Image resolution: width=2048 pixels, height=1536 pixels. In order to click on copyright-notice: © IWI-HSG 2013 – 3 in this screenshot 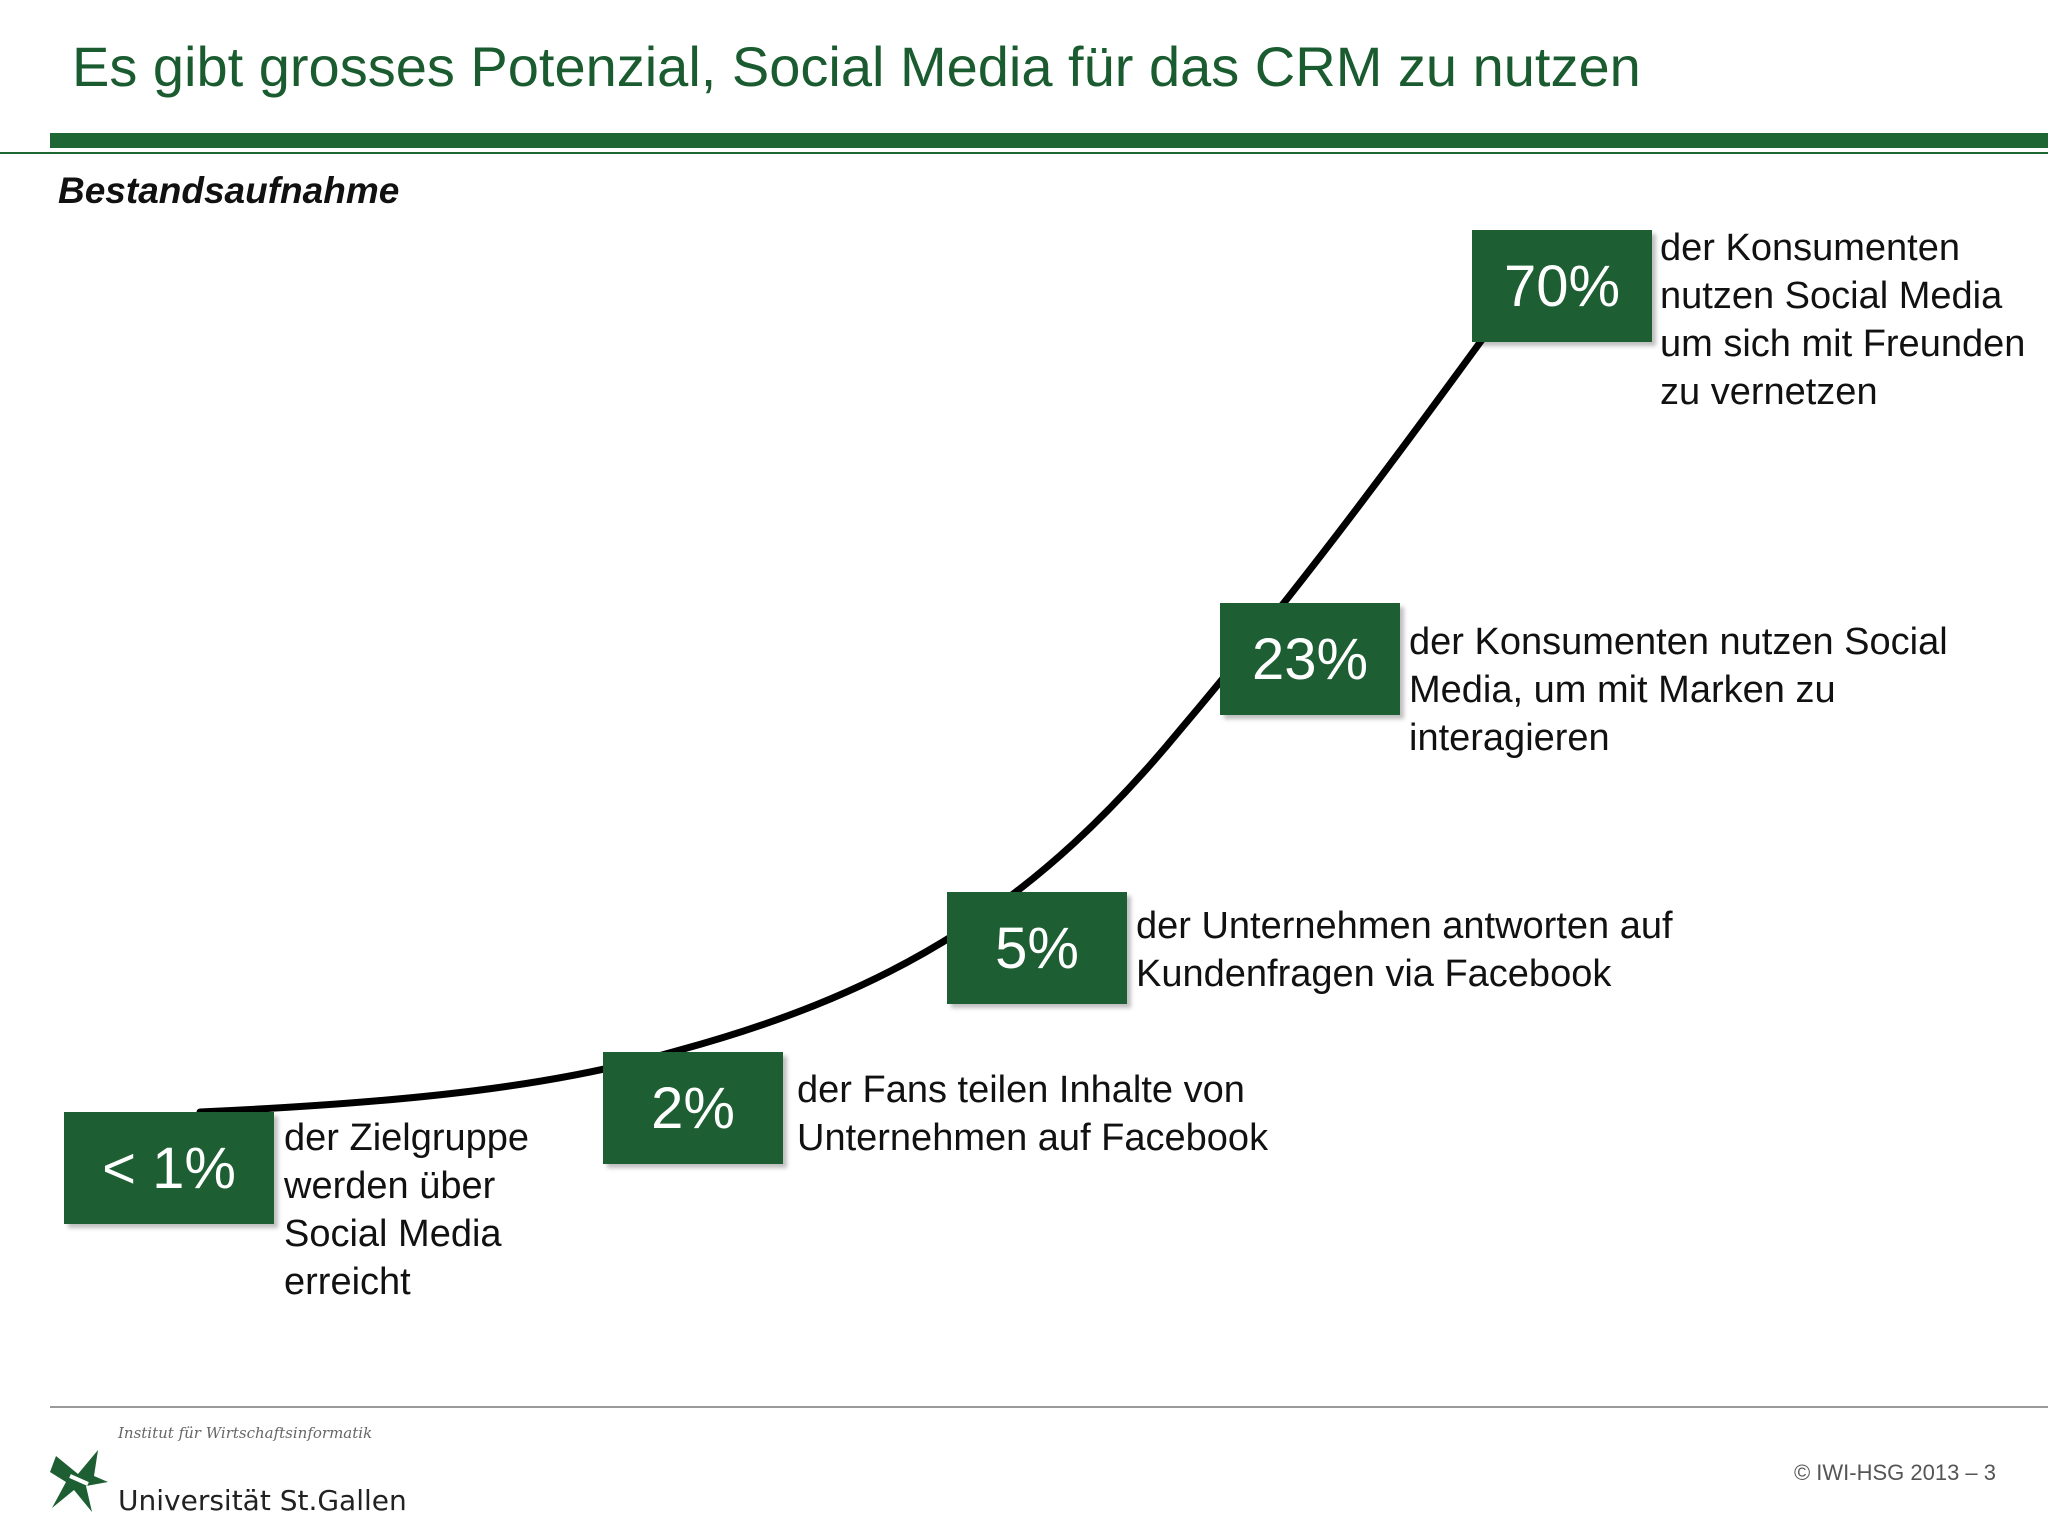, I will do `click(1894, 1472)`.